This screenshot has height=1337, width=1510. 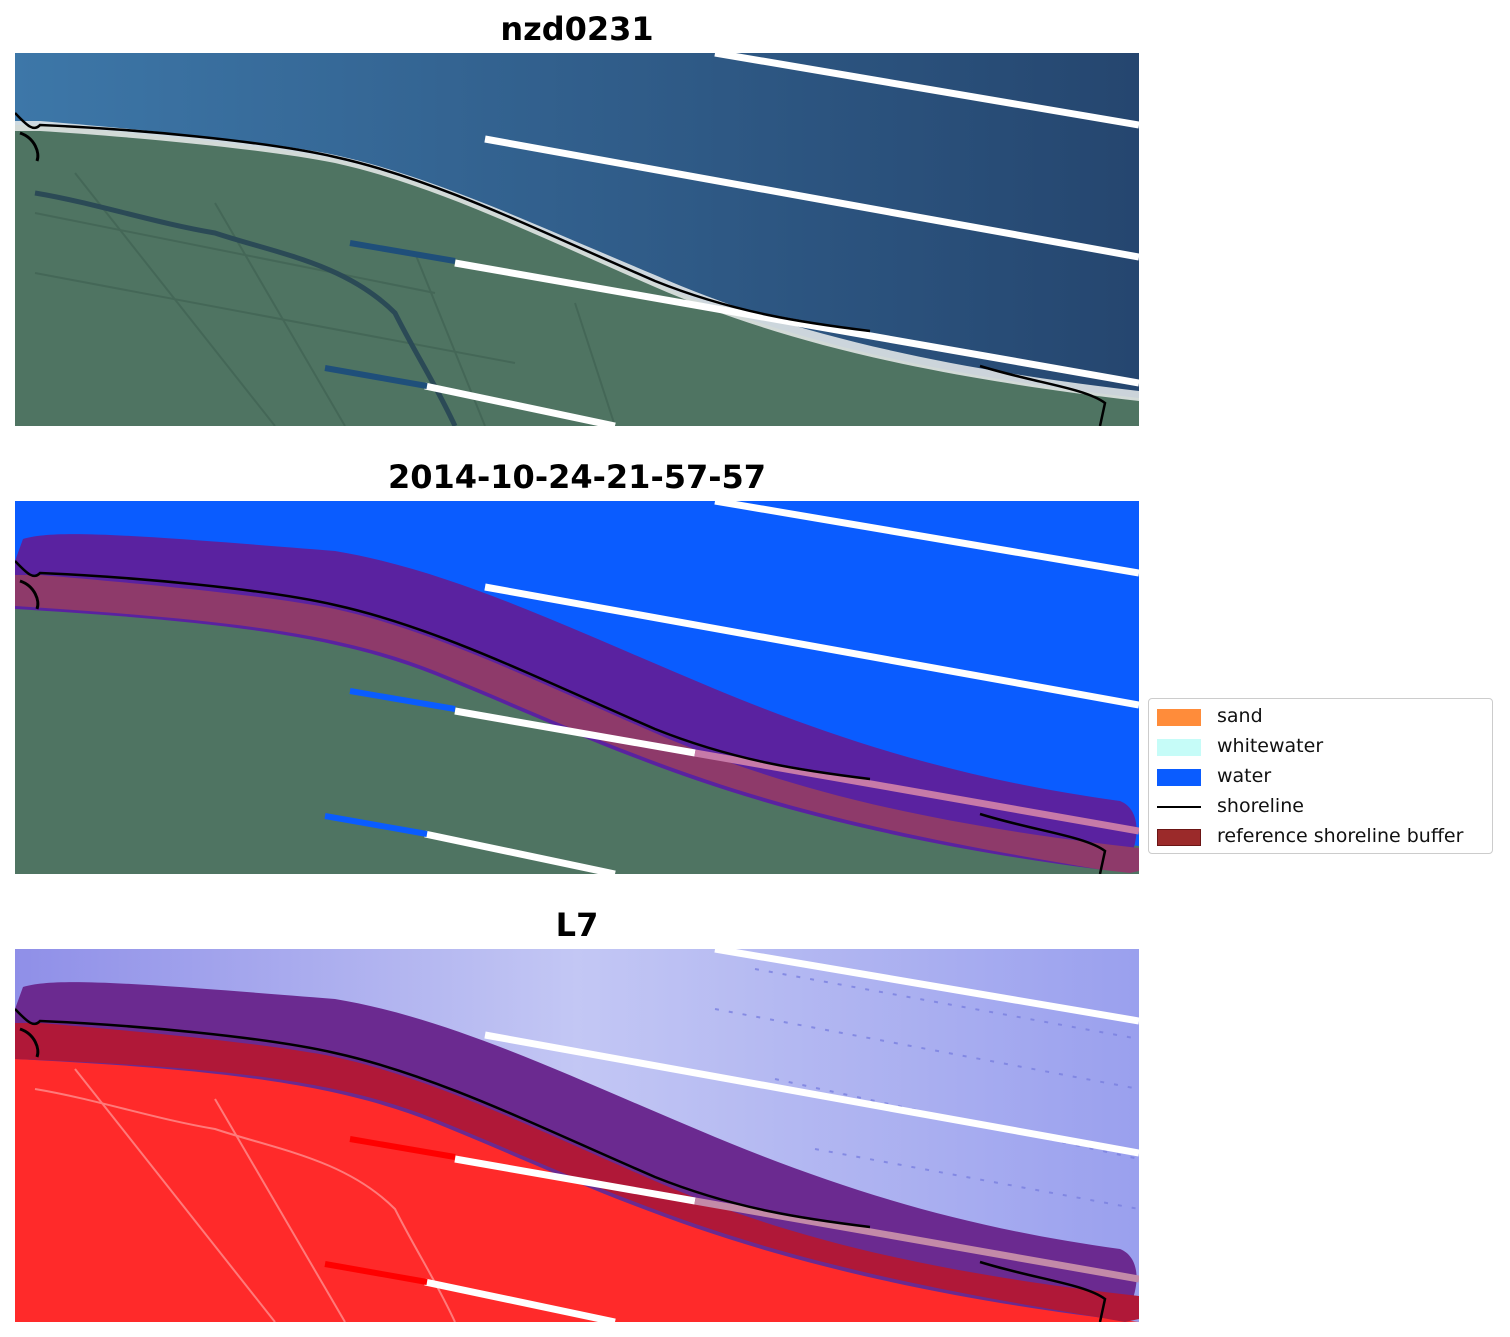 What do you see at coordinates (1244, 776) in the screenshot?
I see `legend-label: water` at bounding box center [1244, 776].